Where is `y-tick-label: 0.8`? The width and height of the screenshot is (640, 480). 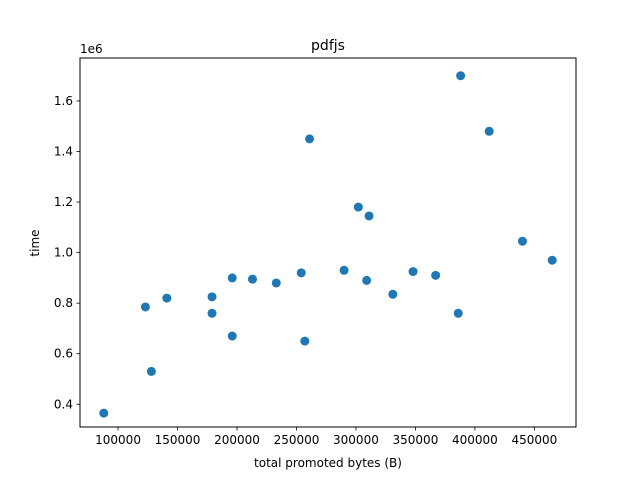 y-tick-label: 0.8 is located at coordinates (63, 303).